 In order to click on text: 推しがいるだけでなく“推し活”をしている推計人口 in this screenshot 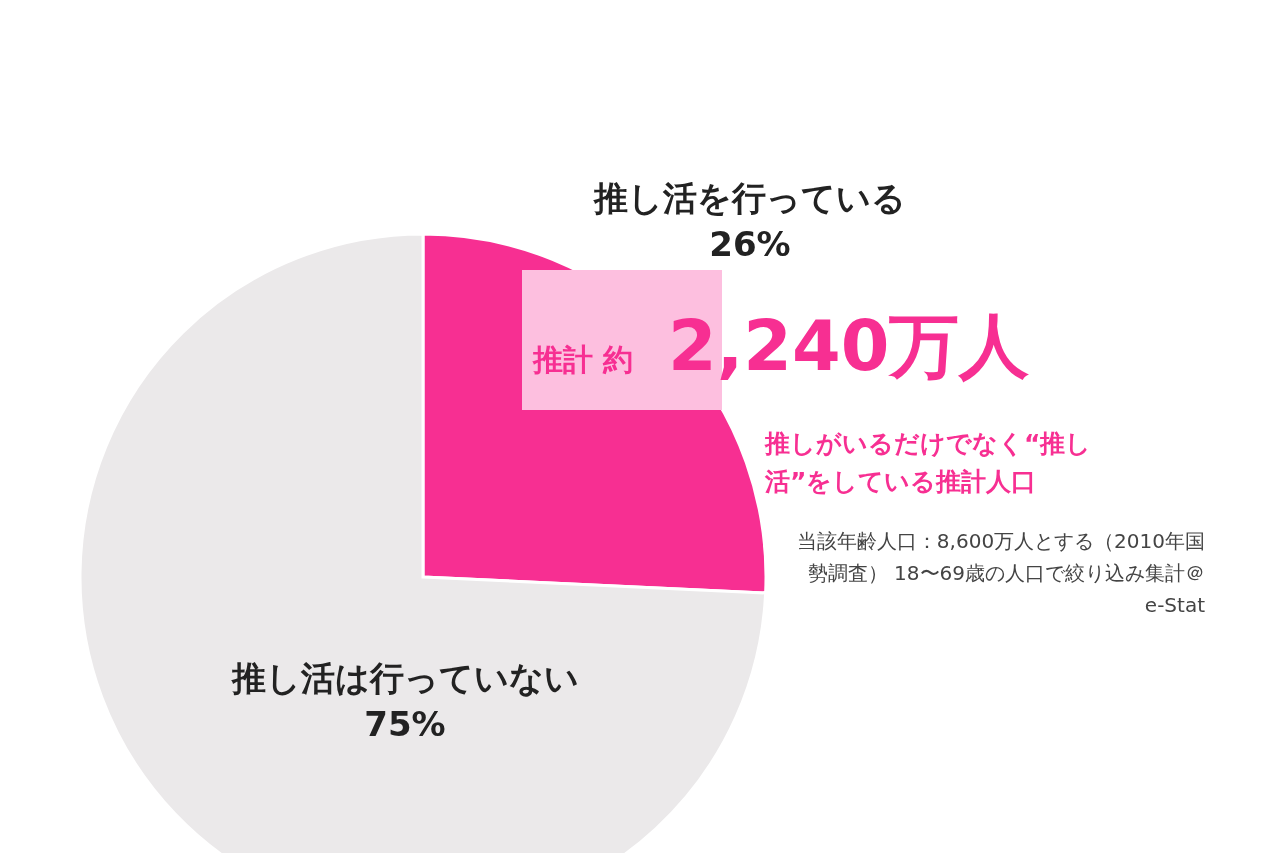, I will do `click(929, 463)`.